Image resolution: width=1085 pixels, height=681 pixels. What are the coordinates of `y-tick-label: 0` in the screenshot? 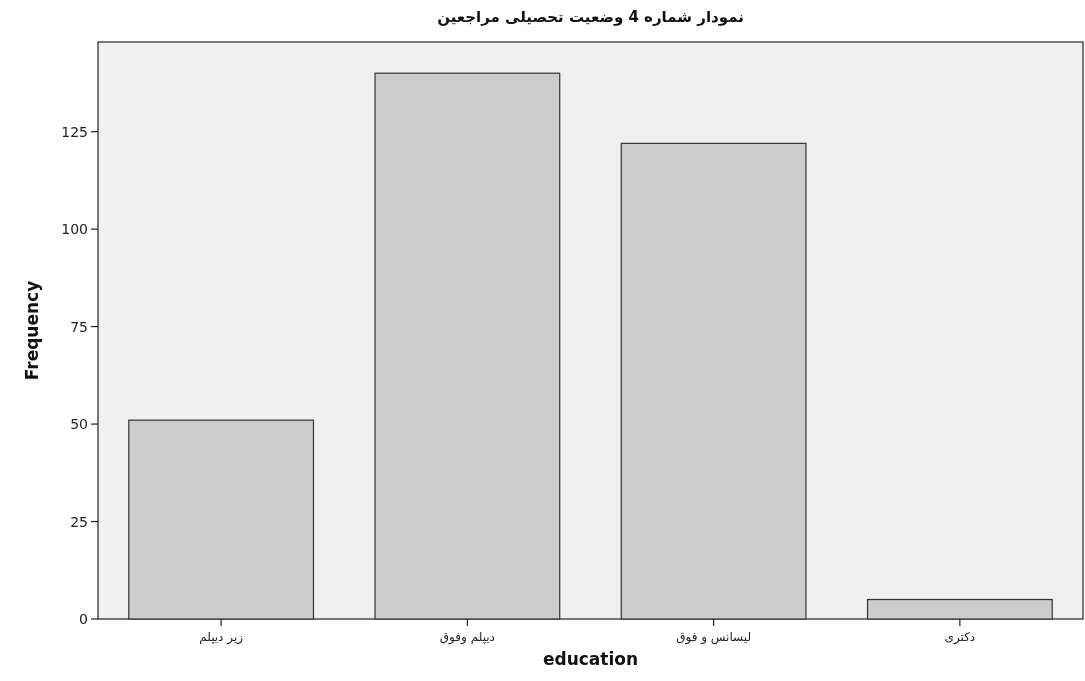 It's located at (83, 619).